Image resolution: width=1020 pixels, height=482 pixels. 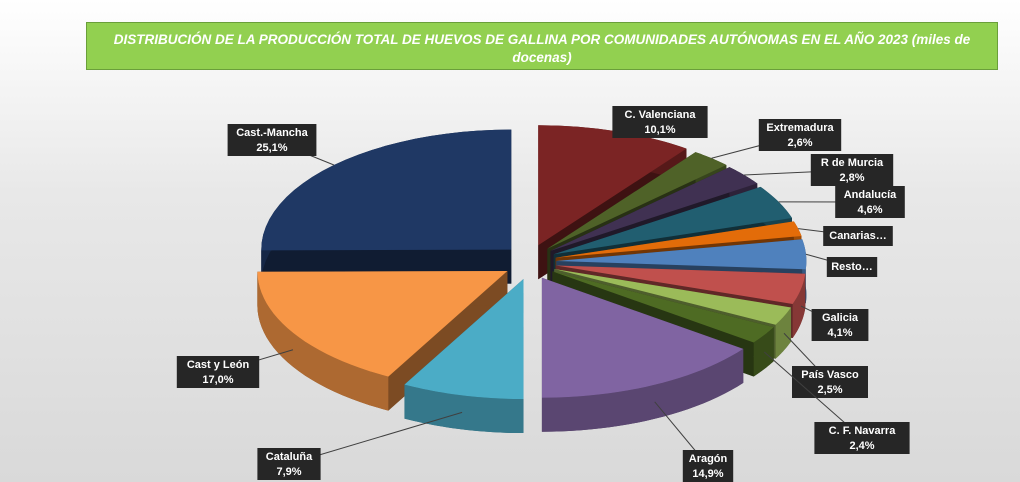 What do you see at coordinates (861, 446) in the screenshot?
I see `data-label: 2,4%` at bounding box center [861, 446].